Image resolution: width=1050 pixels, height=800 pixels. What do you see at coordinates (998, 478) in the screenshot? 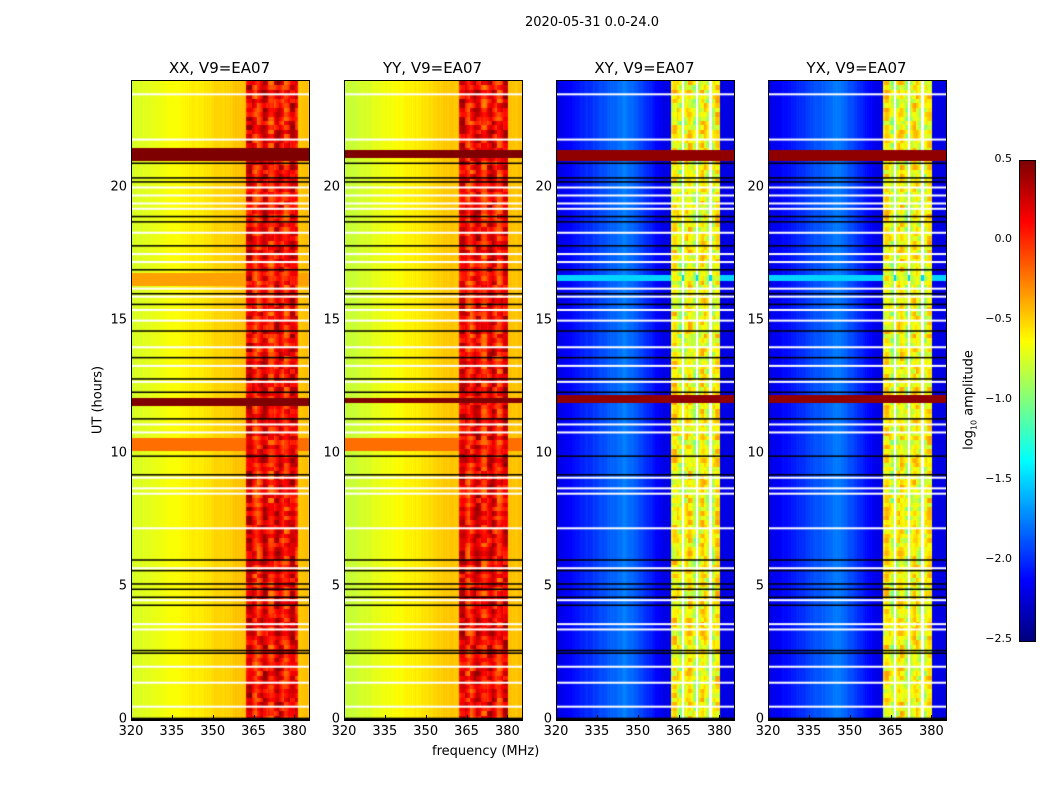
I see `colorbar-tick-label: −1.5` at bounding box center [998, 478].